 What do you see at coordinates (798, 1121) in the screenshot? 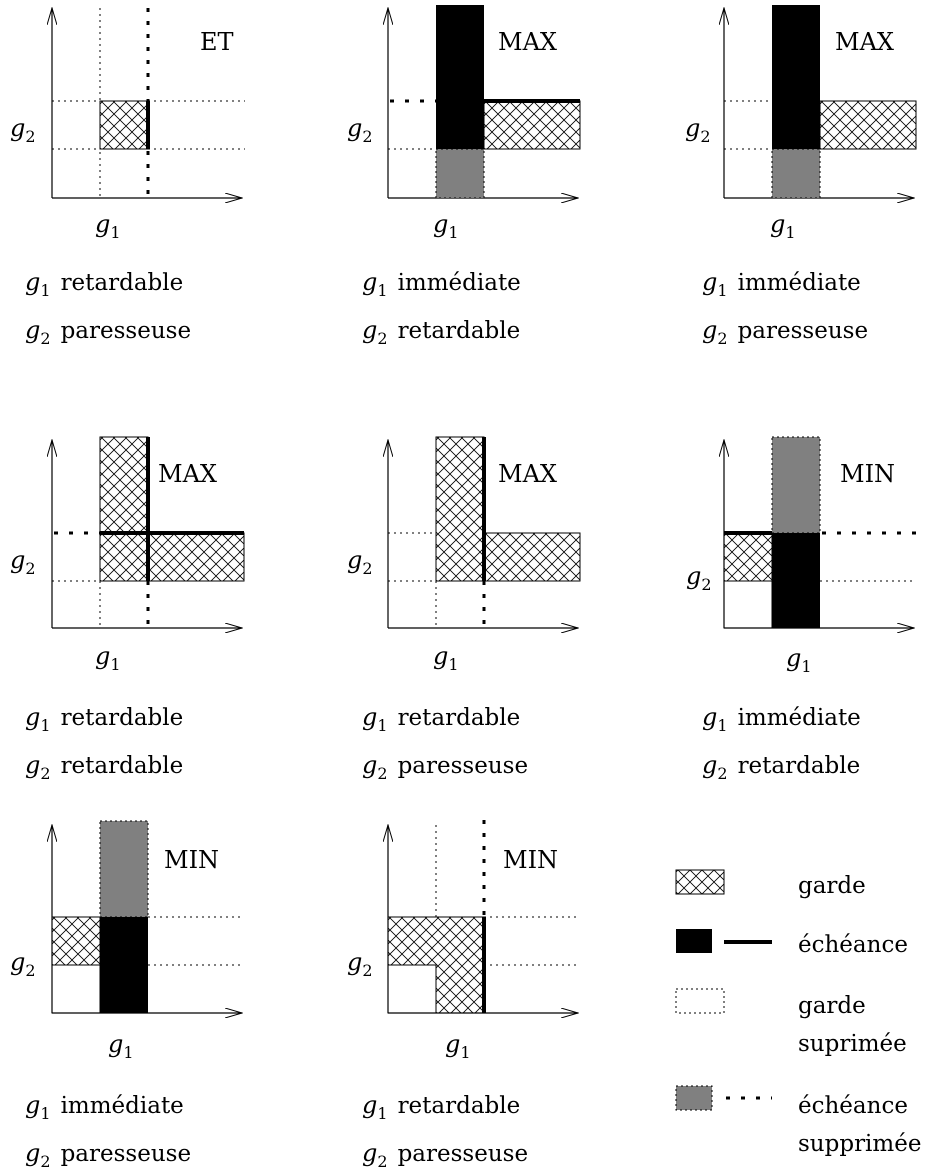
I see `legend-deadline-removed: échéance supprimée` at bounding box center [798, 1121].